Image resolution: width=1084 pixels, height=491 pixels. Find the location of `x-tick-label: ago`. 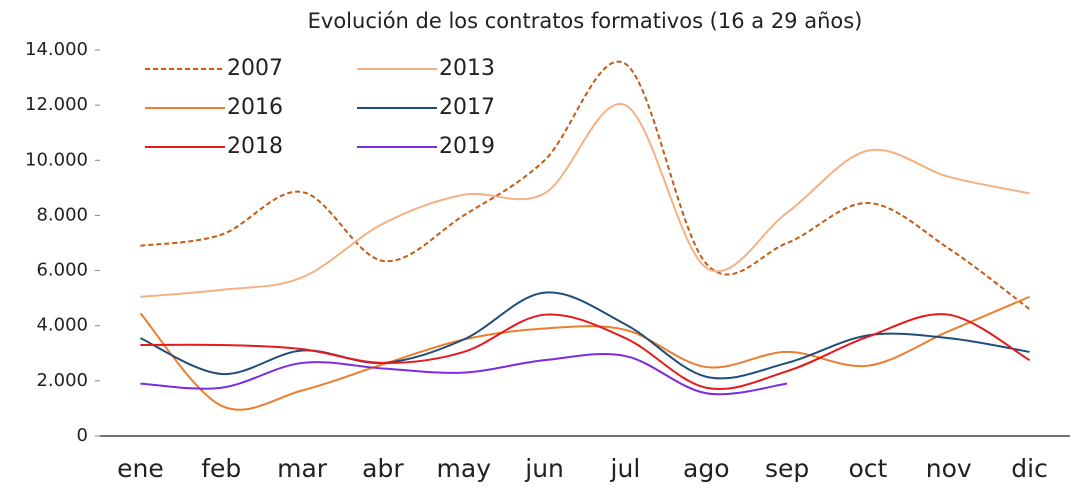

x-tick-label: ago is located at coordinates (706, 468).